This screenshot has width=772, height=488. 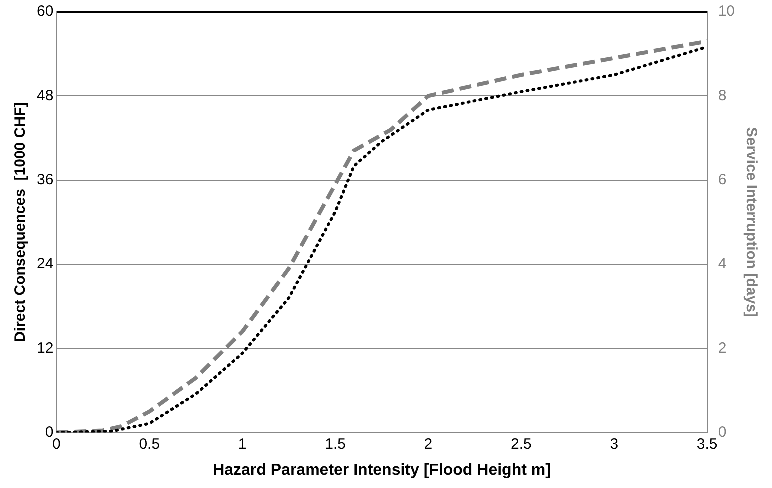 What do you see at coordinates (45, 348) in the screenshot?
I see `y-tick-label: 12` at bounding box center [45, 348].